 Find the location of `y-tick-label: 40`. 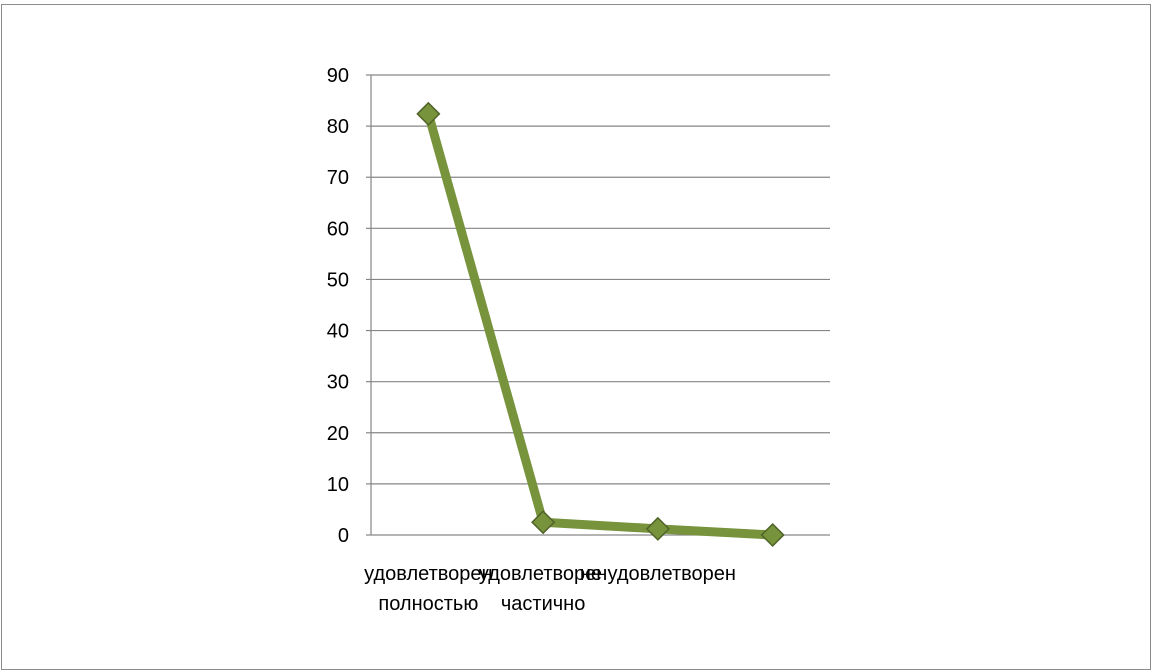

y-tick-label: 40 is located at coordinates (338, 332).